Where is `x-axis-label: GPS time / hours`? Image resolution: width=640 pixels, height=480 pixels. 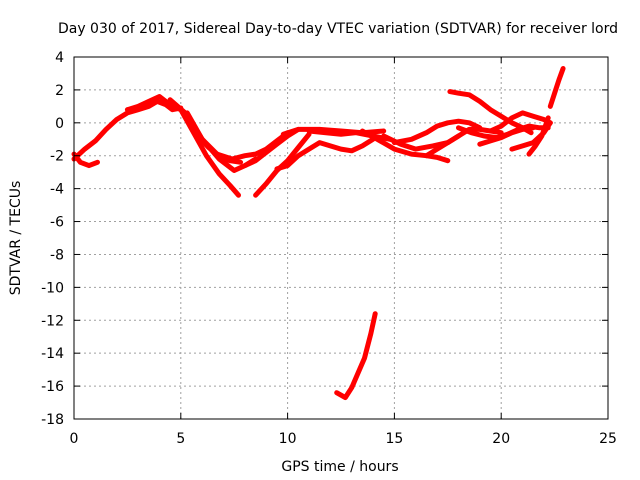
x-axis-label: GPS time / hours is located at coordinates (339, 467).